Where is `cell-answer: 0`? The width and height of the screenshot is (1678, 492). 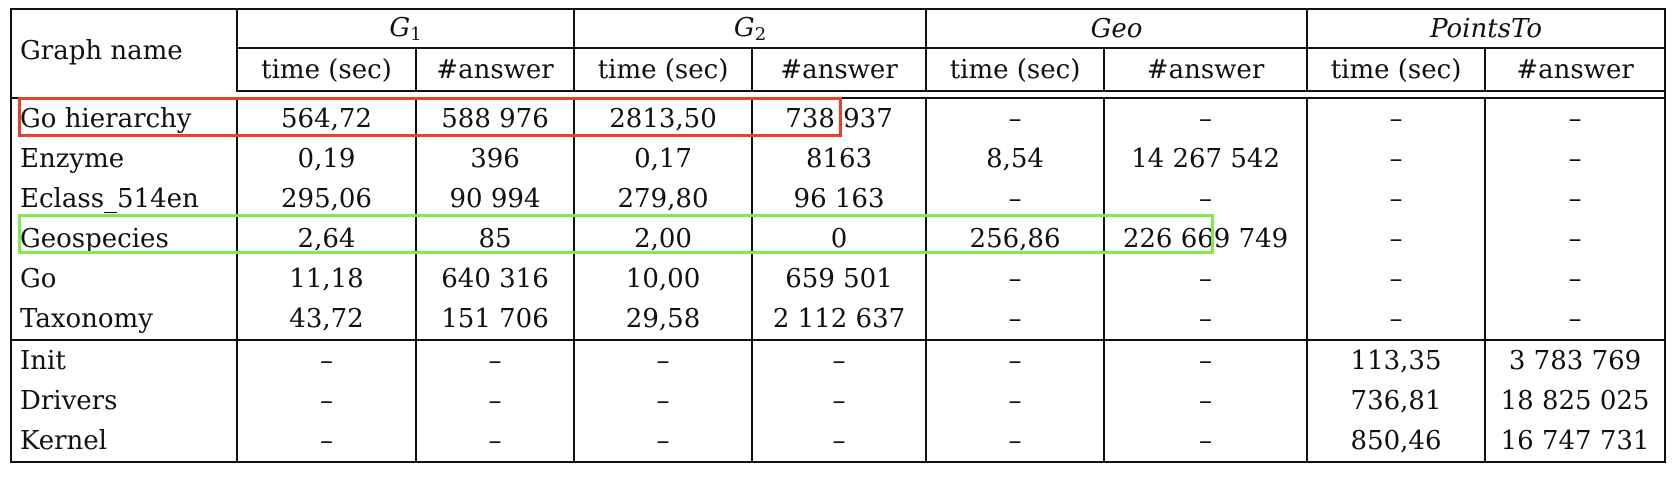
cell-answer: 0 is located at coordinates (839, 239).